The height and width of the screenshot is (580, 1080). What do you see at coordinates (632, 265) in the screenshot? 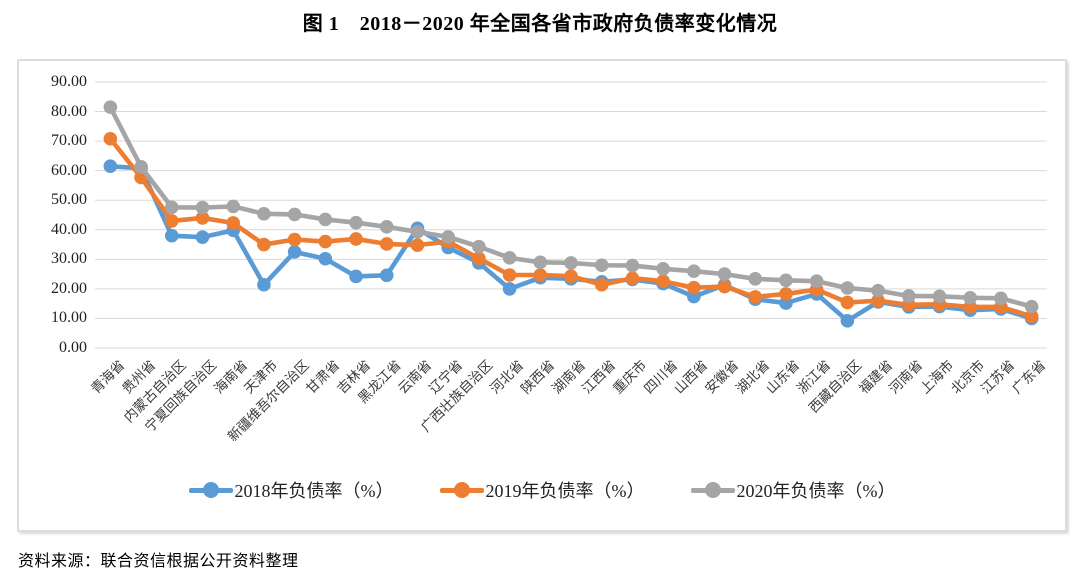
I see `data-point-2020-重庆市` at bounding box center [632, 265].